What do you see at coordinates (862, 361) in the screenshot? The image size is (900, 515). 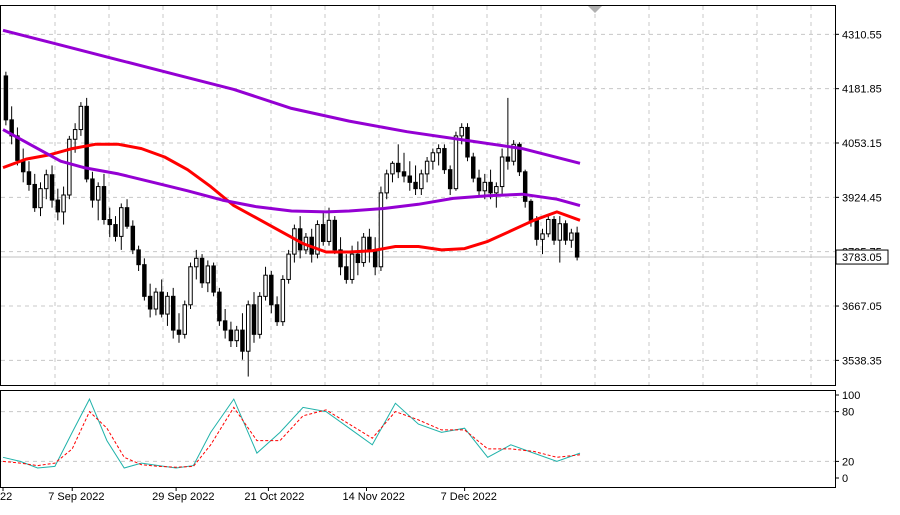 I see `price-tick-label: 3538.35` at bounding box center [862, 361].